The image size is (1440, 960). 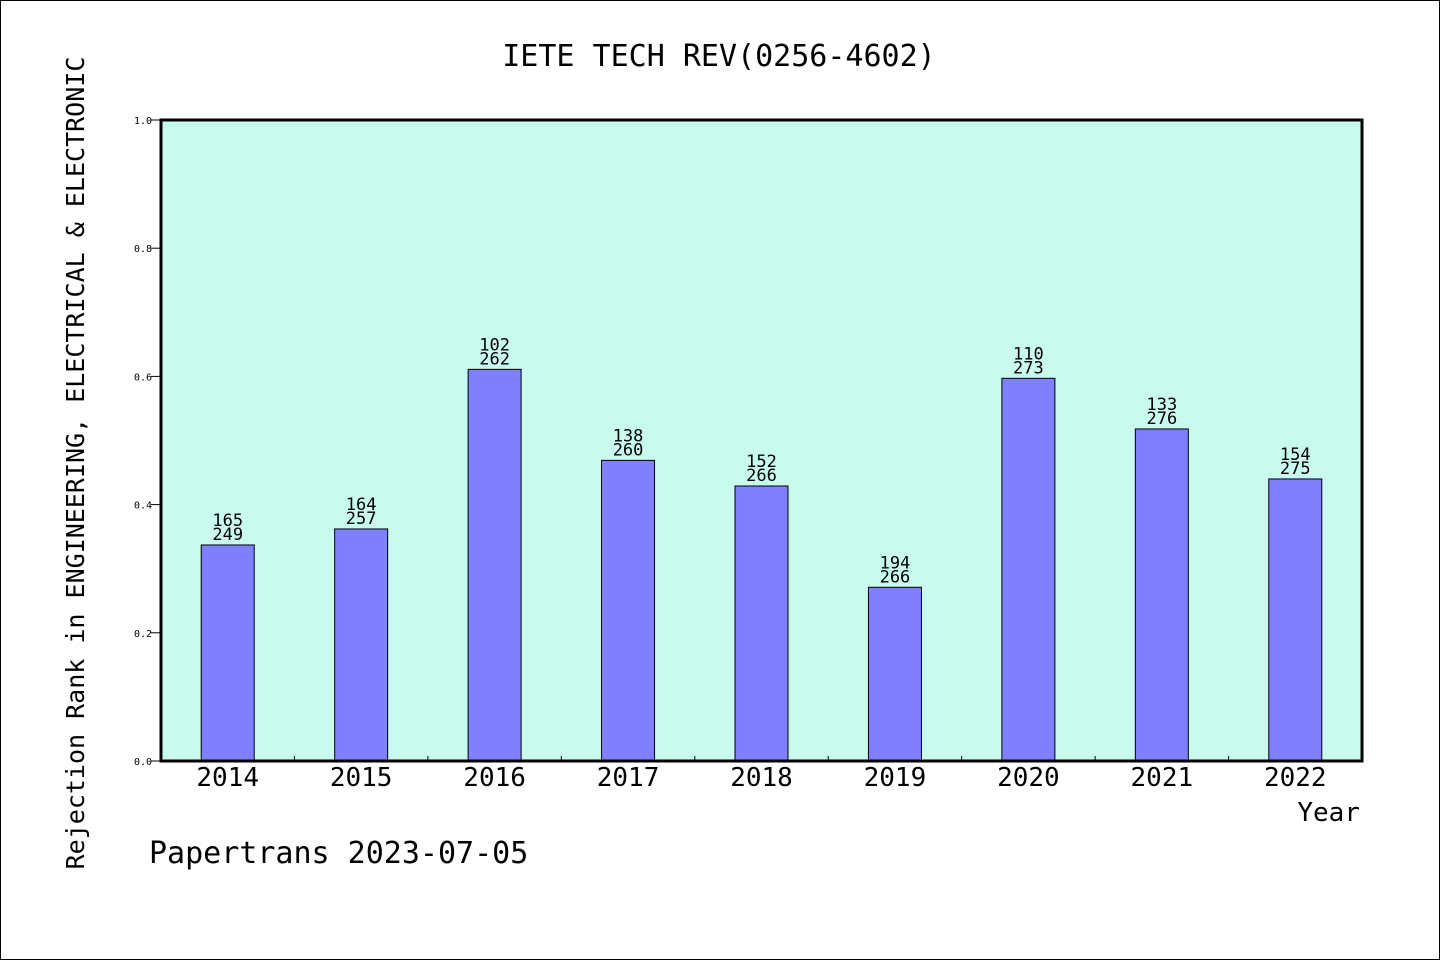 I want to click on y-tick-label: 0.2, so click(x=143, y=634).